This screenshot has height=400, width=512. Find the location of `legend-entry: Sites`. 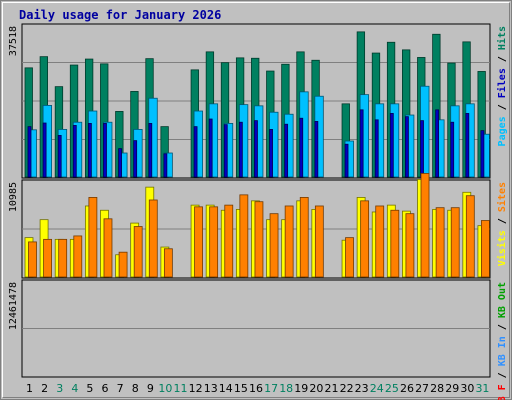

legend-entry: Sites is located at coordinates (502, 197).